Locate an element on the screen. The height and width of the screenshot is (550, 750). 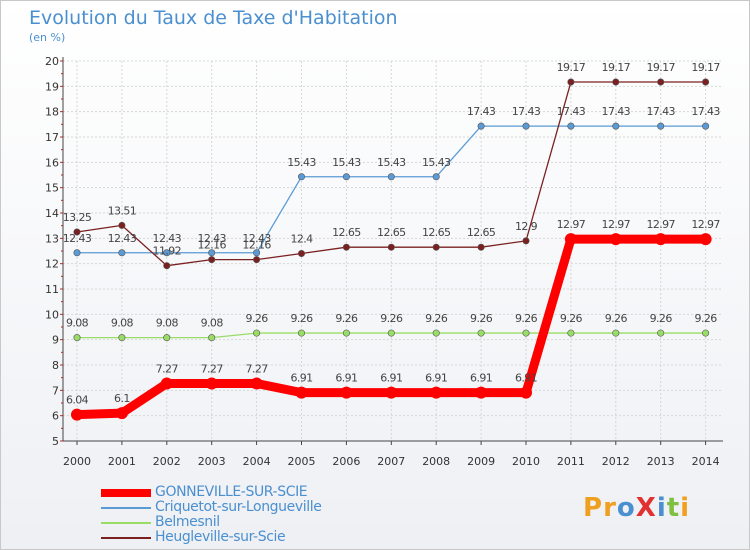
legend-item: Belmesnil is located at coordinates (267, 522).